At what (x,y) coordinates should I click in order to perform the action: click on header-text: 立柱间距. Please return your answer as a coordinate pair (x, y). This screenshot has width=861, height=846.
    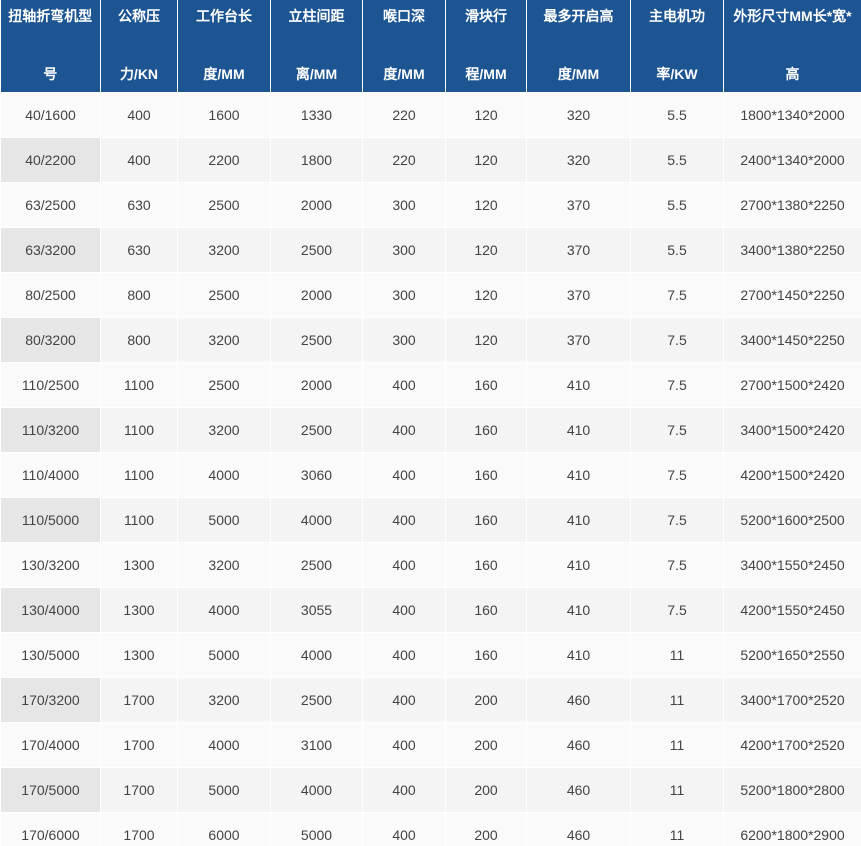
    Looking at the image, I should click on (316, 16).